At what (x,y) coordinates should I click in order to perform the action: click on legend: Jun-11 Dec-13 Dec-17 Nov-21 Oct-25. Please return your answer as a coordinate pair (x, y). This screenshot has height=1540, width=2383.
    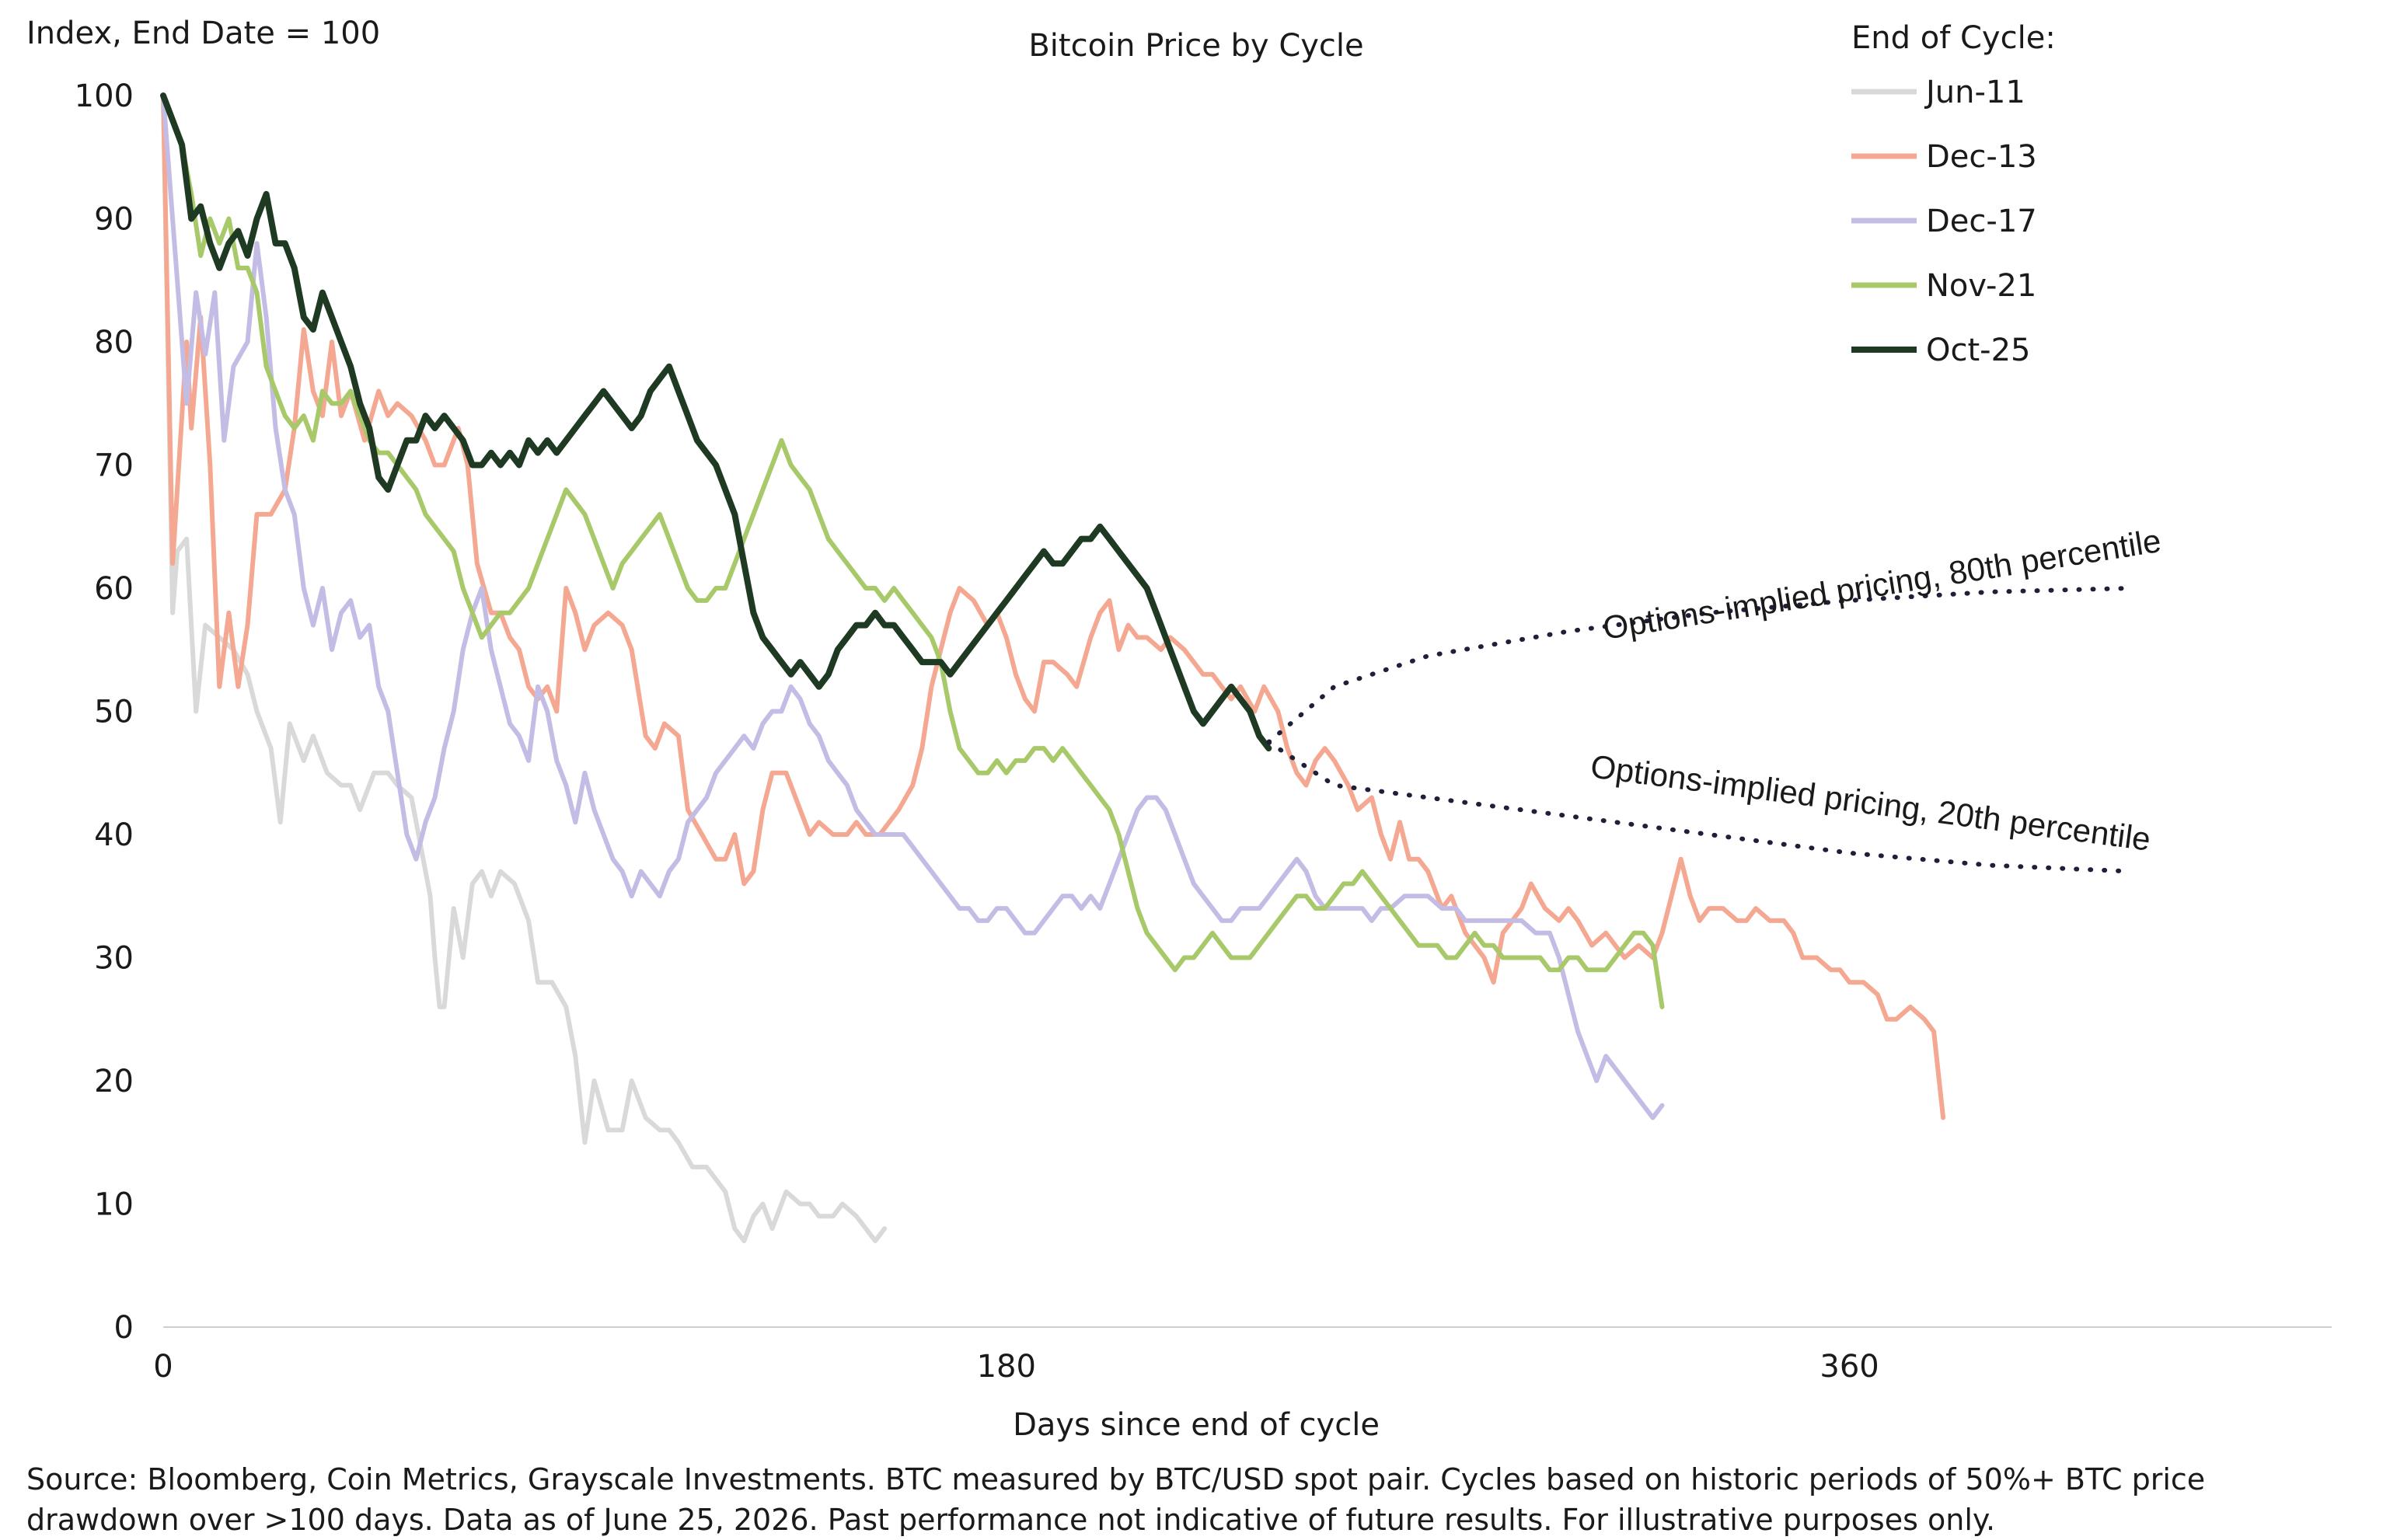
    Looking at the image, I should click on (1944, 221).